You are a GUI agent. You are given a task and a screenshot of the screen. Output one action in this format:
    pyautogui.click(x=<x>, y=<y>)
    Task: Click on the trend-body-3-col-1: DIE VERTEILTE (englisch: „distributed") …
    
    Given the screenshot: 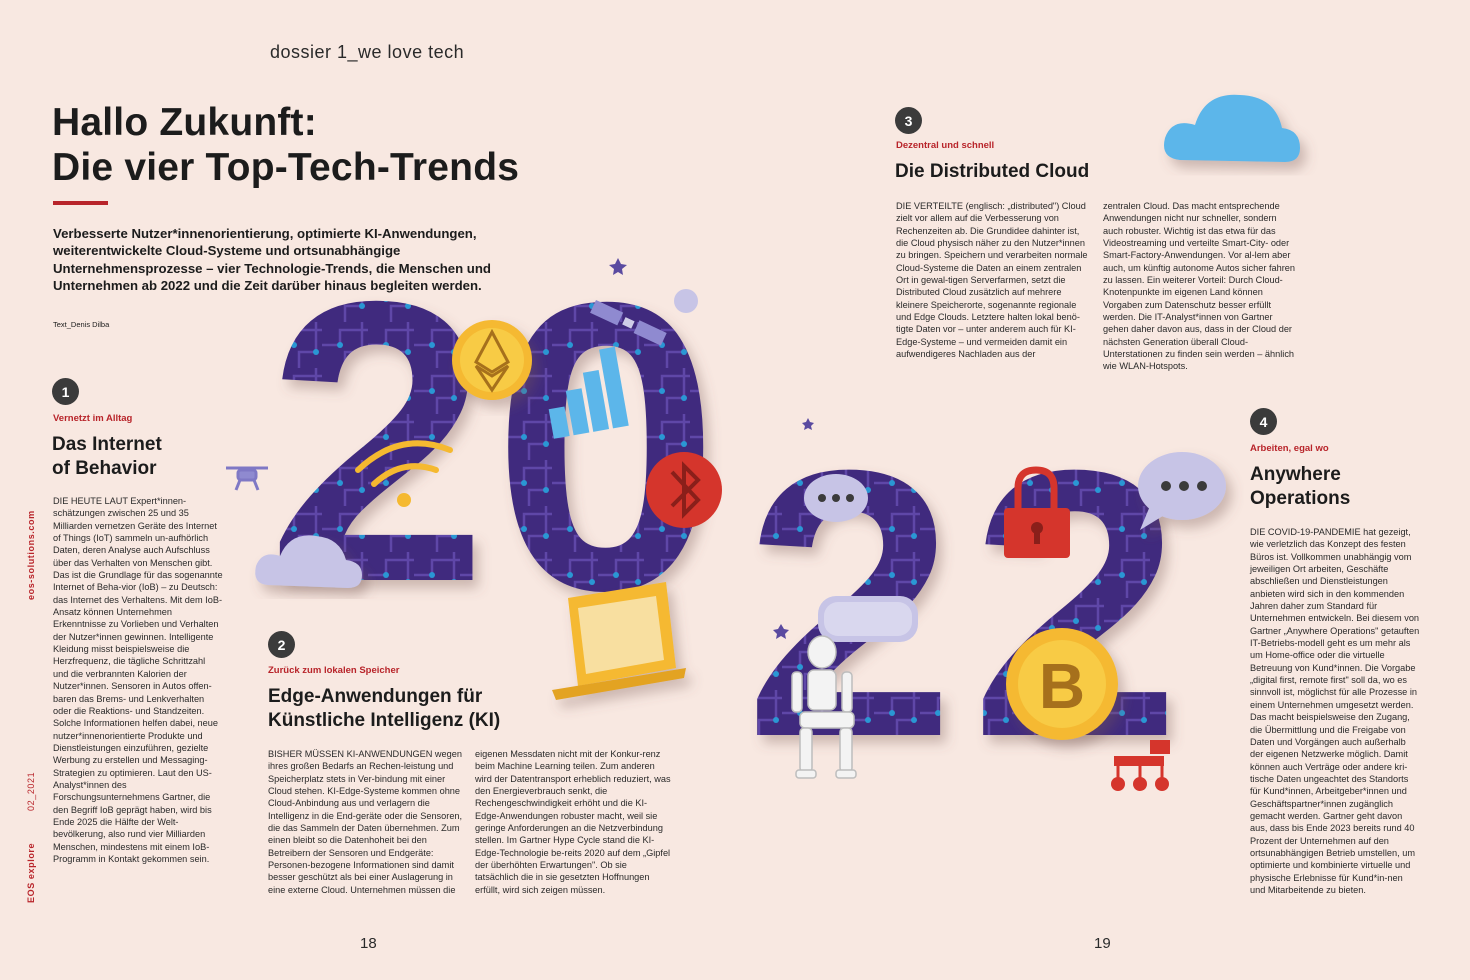 What is the action you would take?
    pyautogui.click(x=992, y=280)
    